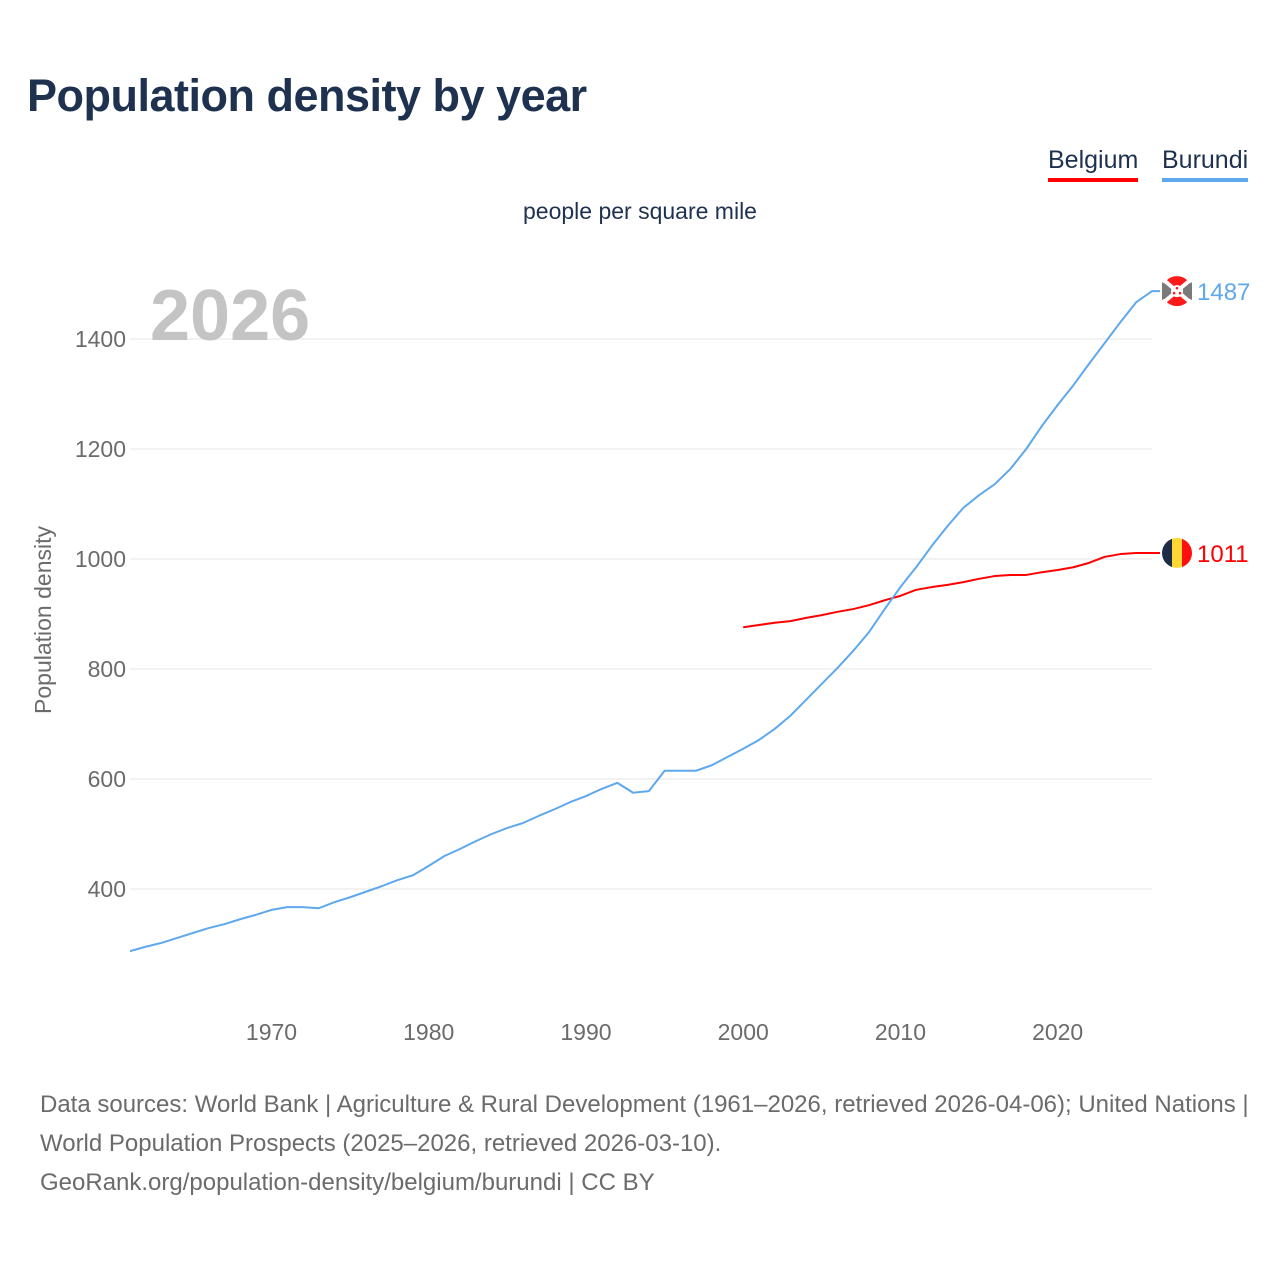 The width and height of the screenshot is (1280, 1280). Describe the element at coordinates (1223, 554) in the screenshot. I see `end-label-belgium: 1011` at that location.